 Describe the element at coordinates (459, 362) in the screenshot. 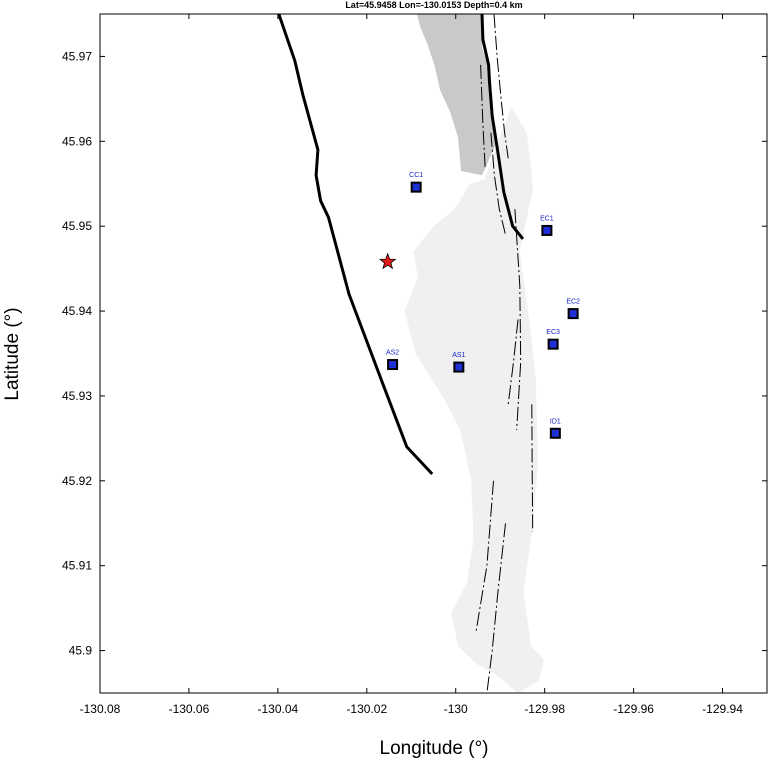

I see `station-as1: AS1` at that location.